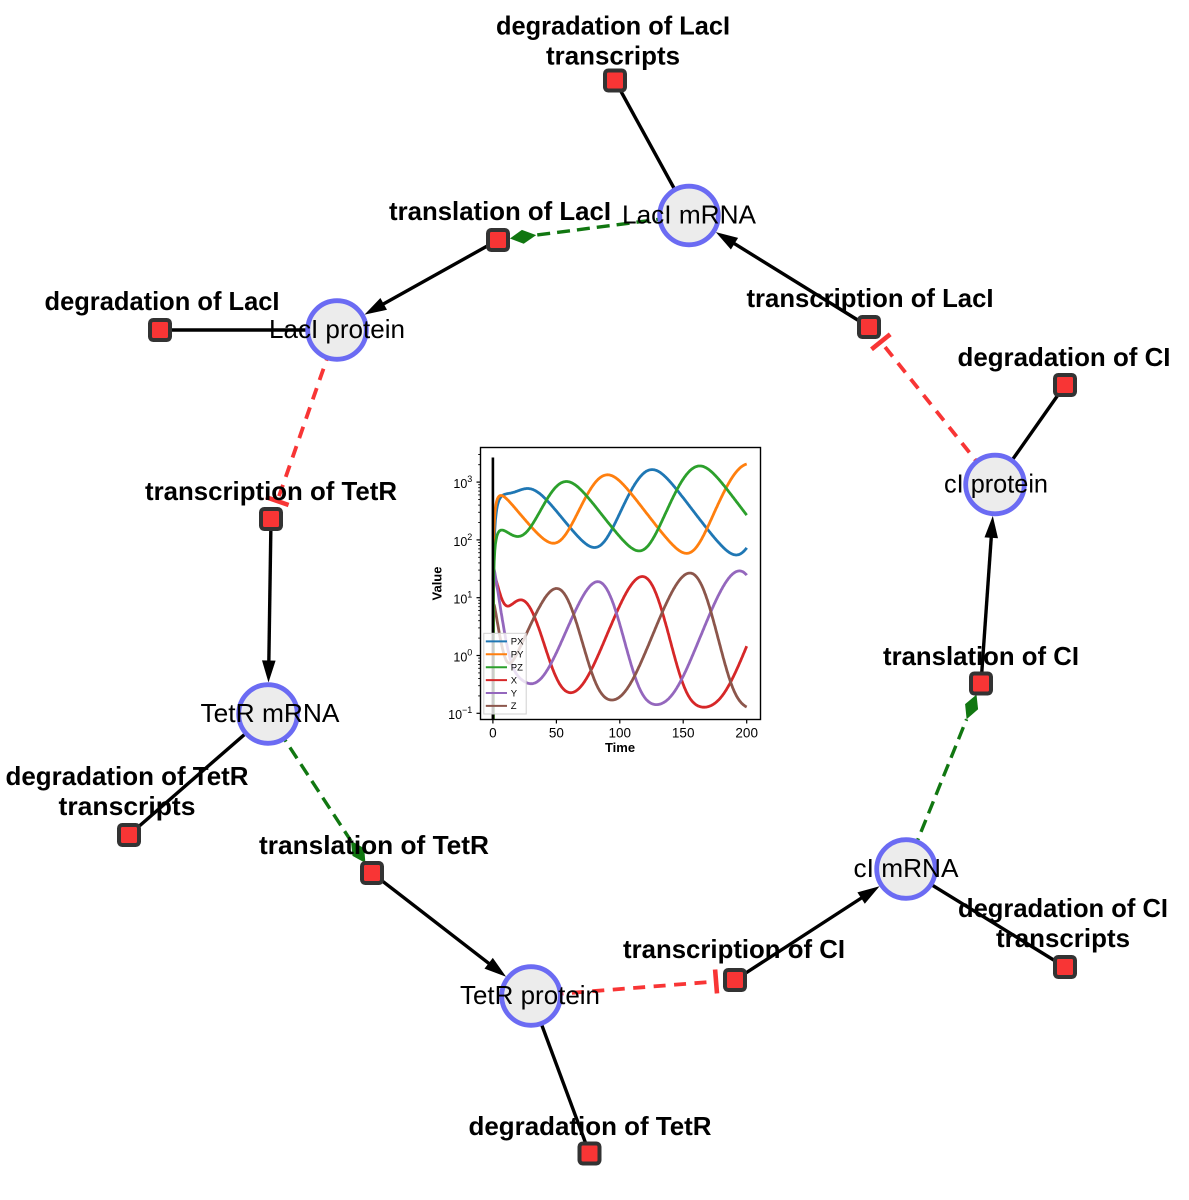 The image size is (1189, 1200). I want to click on svg-text: PZ, so click(517, 668).